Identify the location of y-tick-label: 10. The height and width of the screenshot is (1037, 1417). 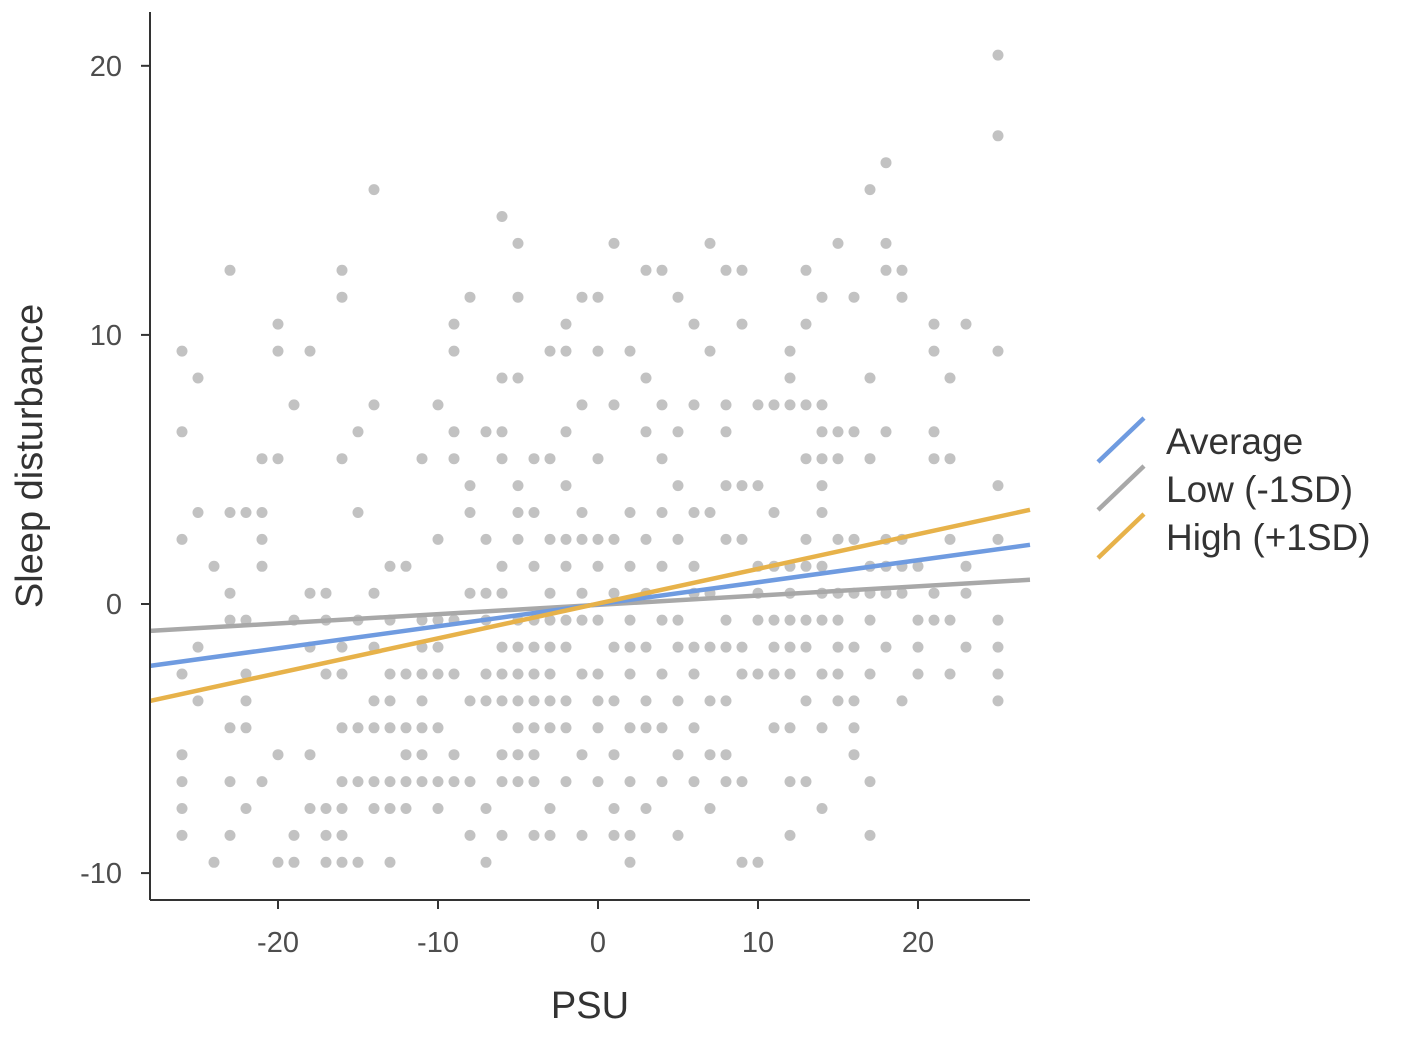
(106, 336).